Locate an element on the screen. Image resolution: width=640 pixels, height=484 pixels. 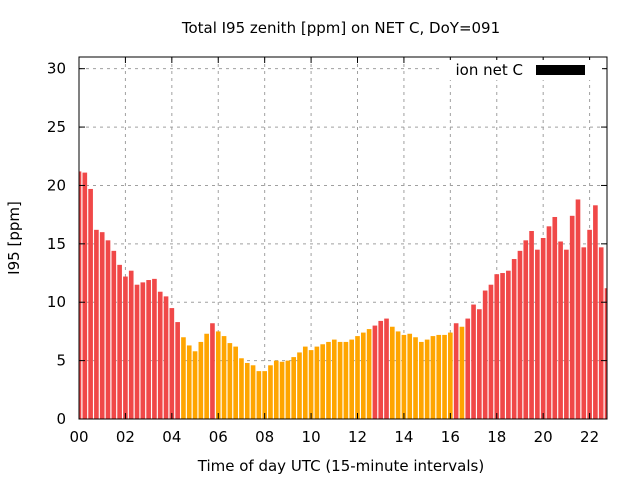
y-axis-label: I95 [ppm] is located at coordinates (14, 238).